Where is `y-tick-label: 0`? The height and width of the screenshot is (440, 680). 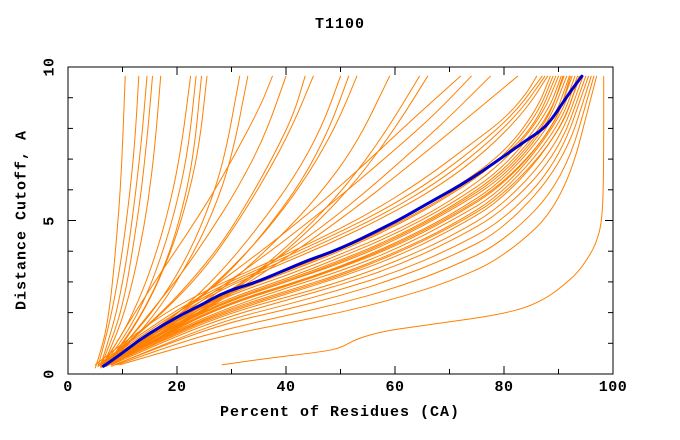
y-tick-label: 0 is located at coordinates (50, 374).